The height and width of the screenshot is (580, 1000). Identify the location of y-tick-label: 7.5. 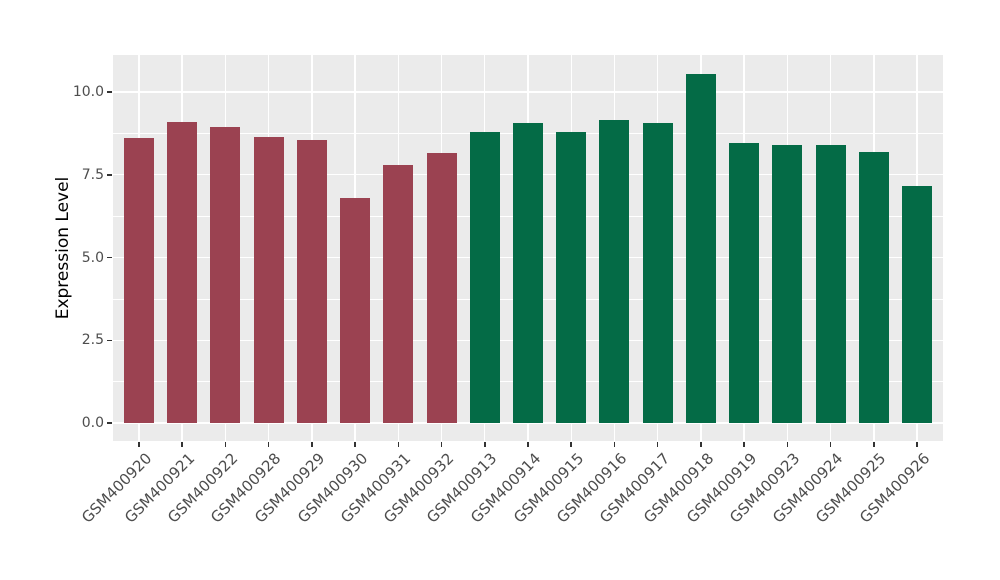
(92, 174).